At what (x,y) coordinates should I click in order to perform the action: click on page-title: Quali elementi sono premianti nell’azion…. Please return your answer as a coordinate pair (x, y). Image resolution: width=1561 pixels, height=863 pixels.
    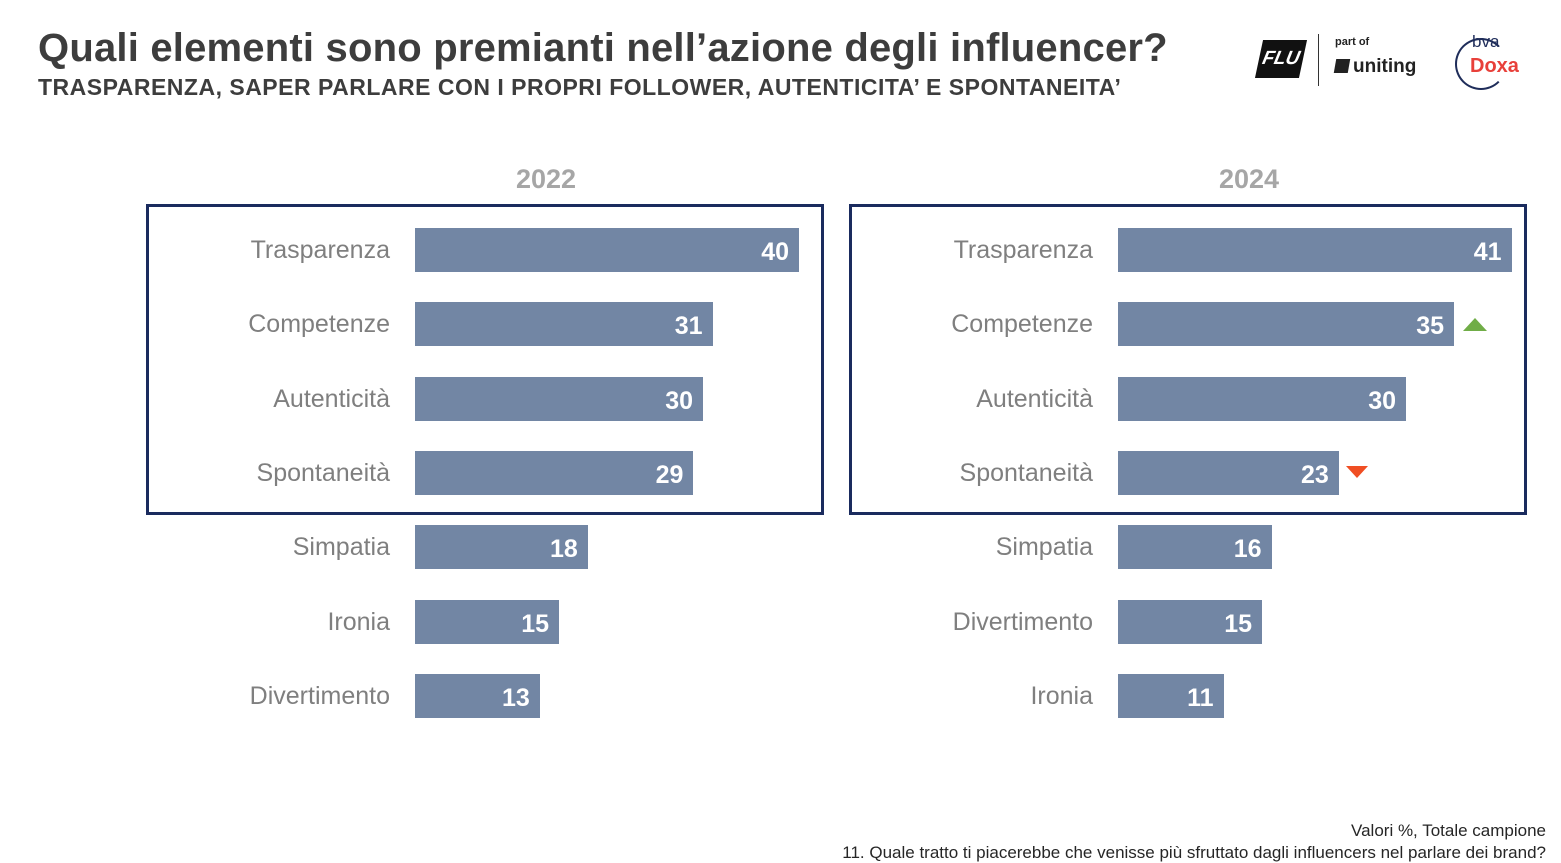
    Looking at the image, I should click on (603, 48).